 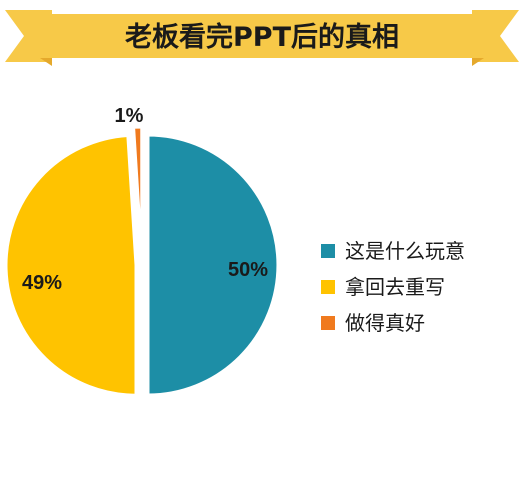 I want to click on legend-label-1: 这是什么玩意, so click(x=405, y=251).